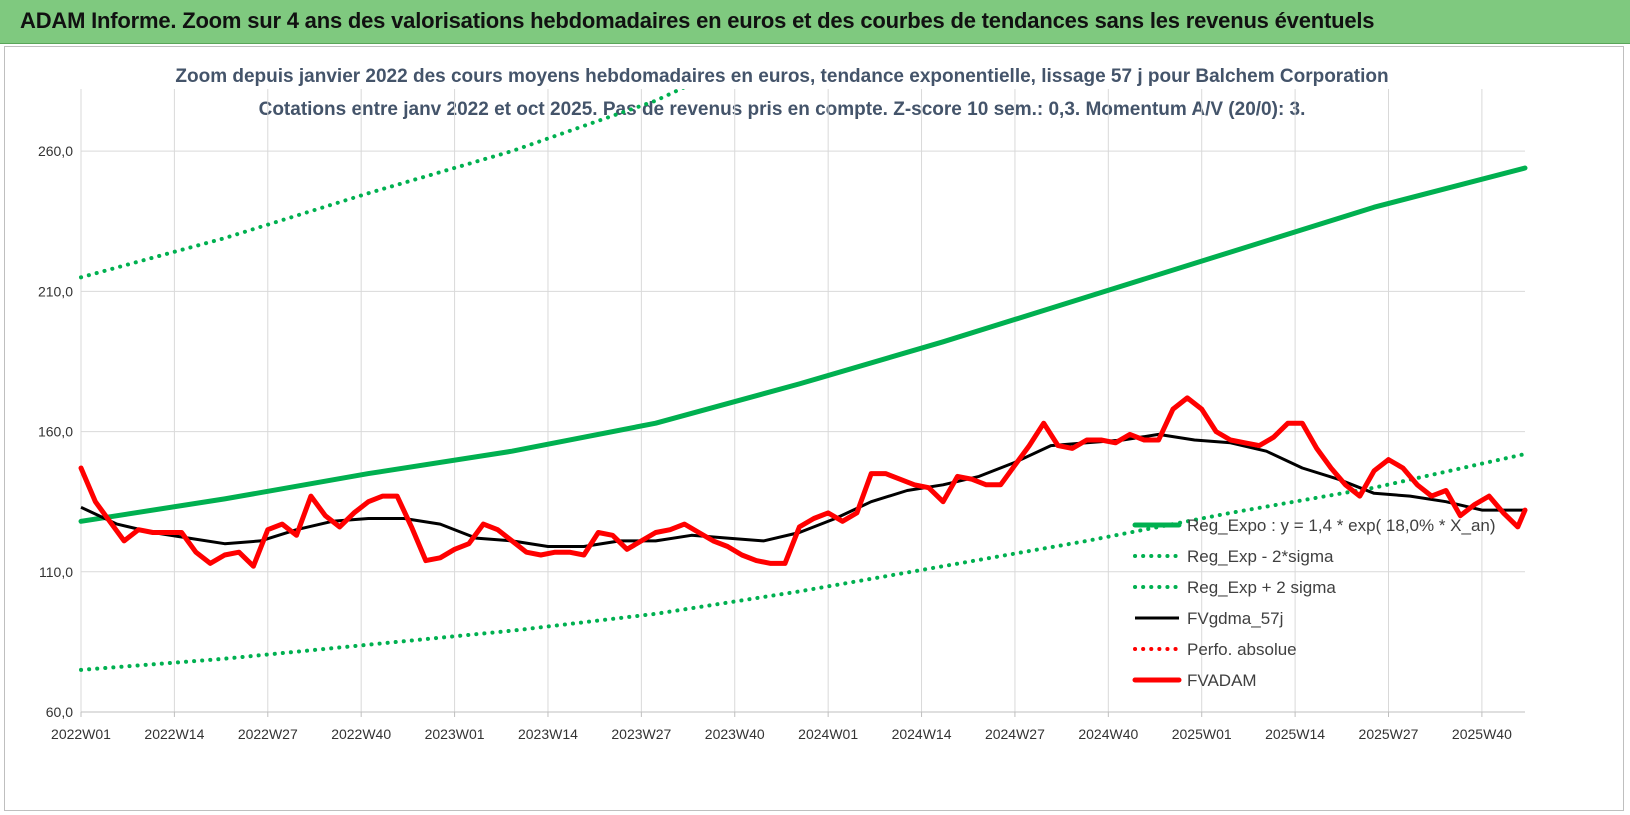 This screenshot has width=1630, height=815. I want to click on x-tick-label: 2022W40, so click(361, 734).